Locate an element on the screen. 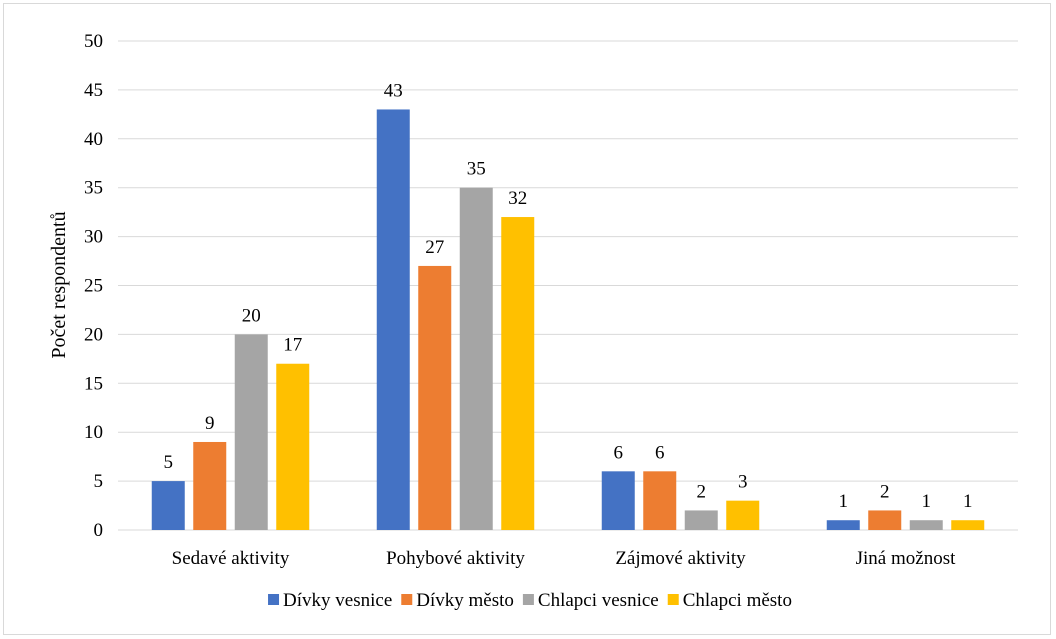 This screenshot has width=1056, height=639. y-tick-label: 45 is located at coordinates (93, 90).